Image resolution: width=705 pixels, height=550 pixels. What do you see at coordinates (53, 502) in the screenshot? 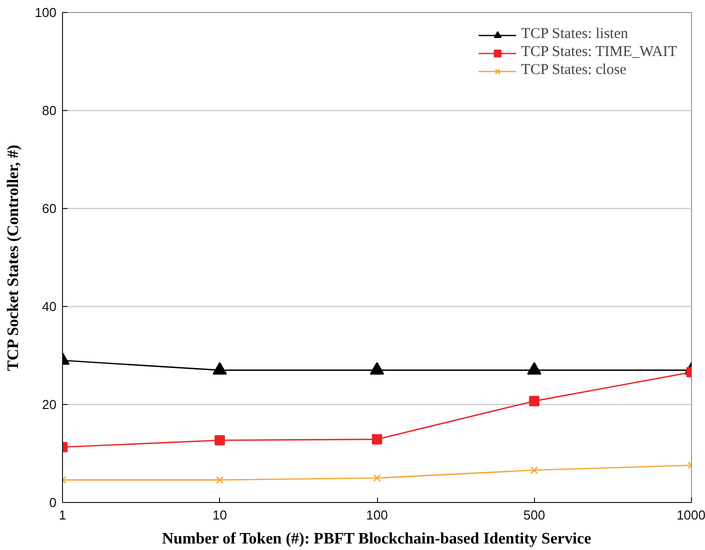
I see `y-tick-label: 0` at bounding box center [53, 502].